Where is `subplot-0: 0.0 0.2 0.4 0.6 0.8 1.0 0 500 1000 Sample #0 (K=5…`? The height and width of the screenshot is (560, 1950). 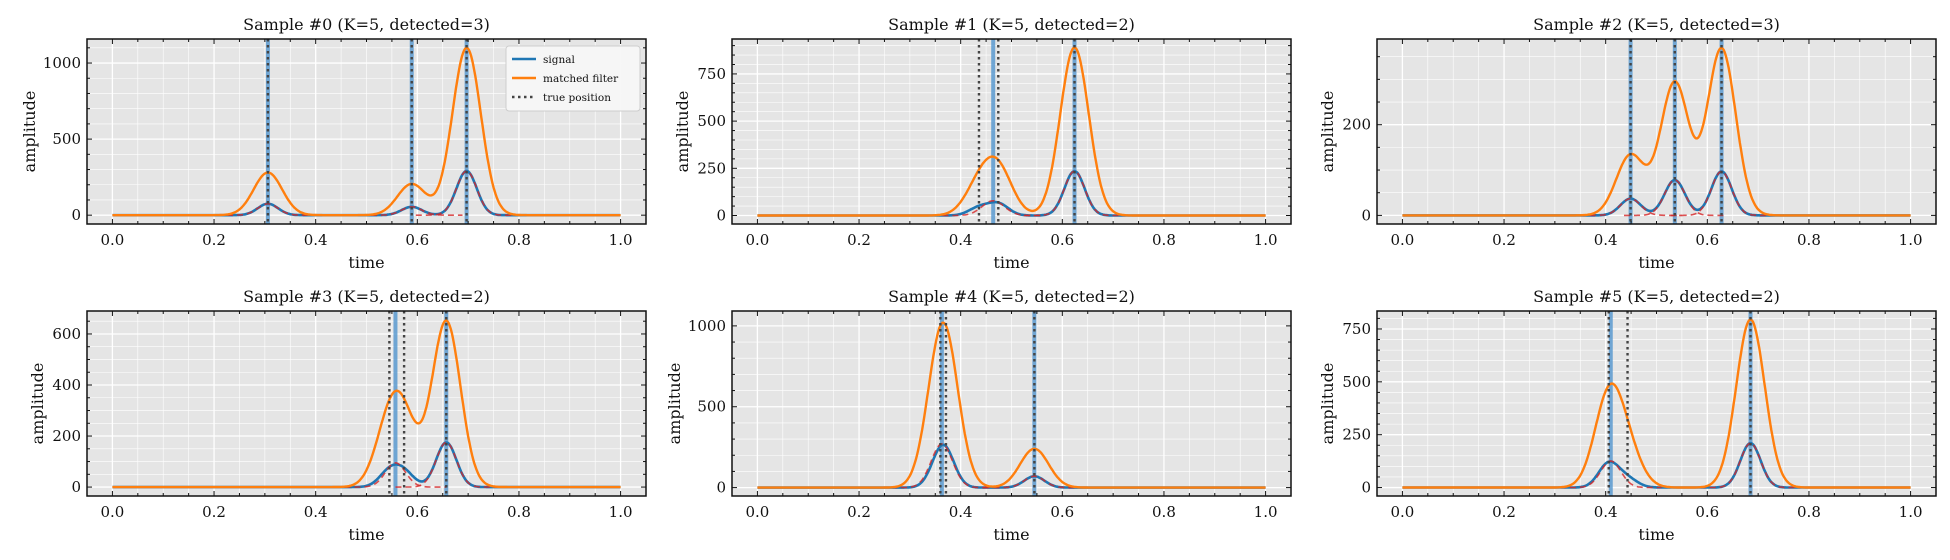
subplot-0: 0.0 0.2 0.4 0.6 0.8 1.0 0 500 1000 Sample #0 (K=5… is located at coordinates (333, 143).